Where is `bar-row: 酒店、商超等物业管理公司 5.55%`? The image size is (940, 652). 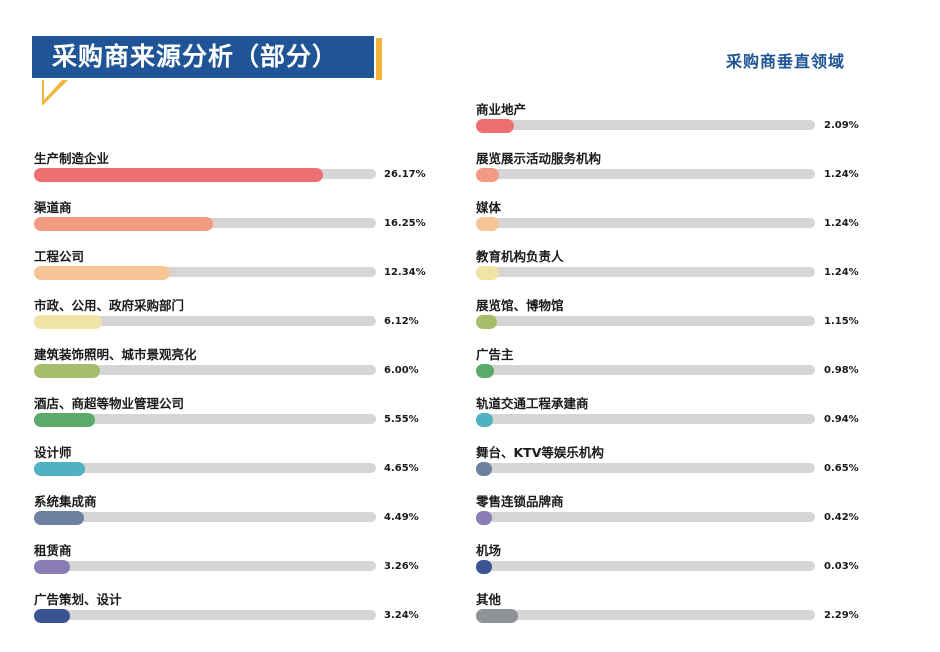
bar-row: 酒店、商超等物业管理公司 5.55% is located at coordinates (234, 416).